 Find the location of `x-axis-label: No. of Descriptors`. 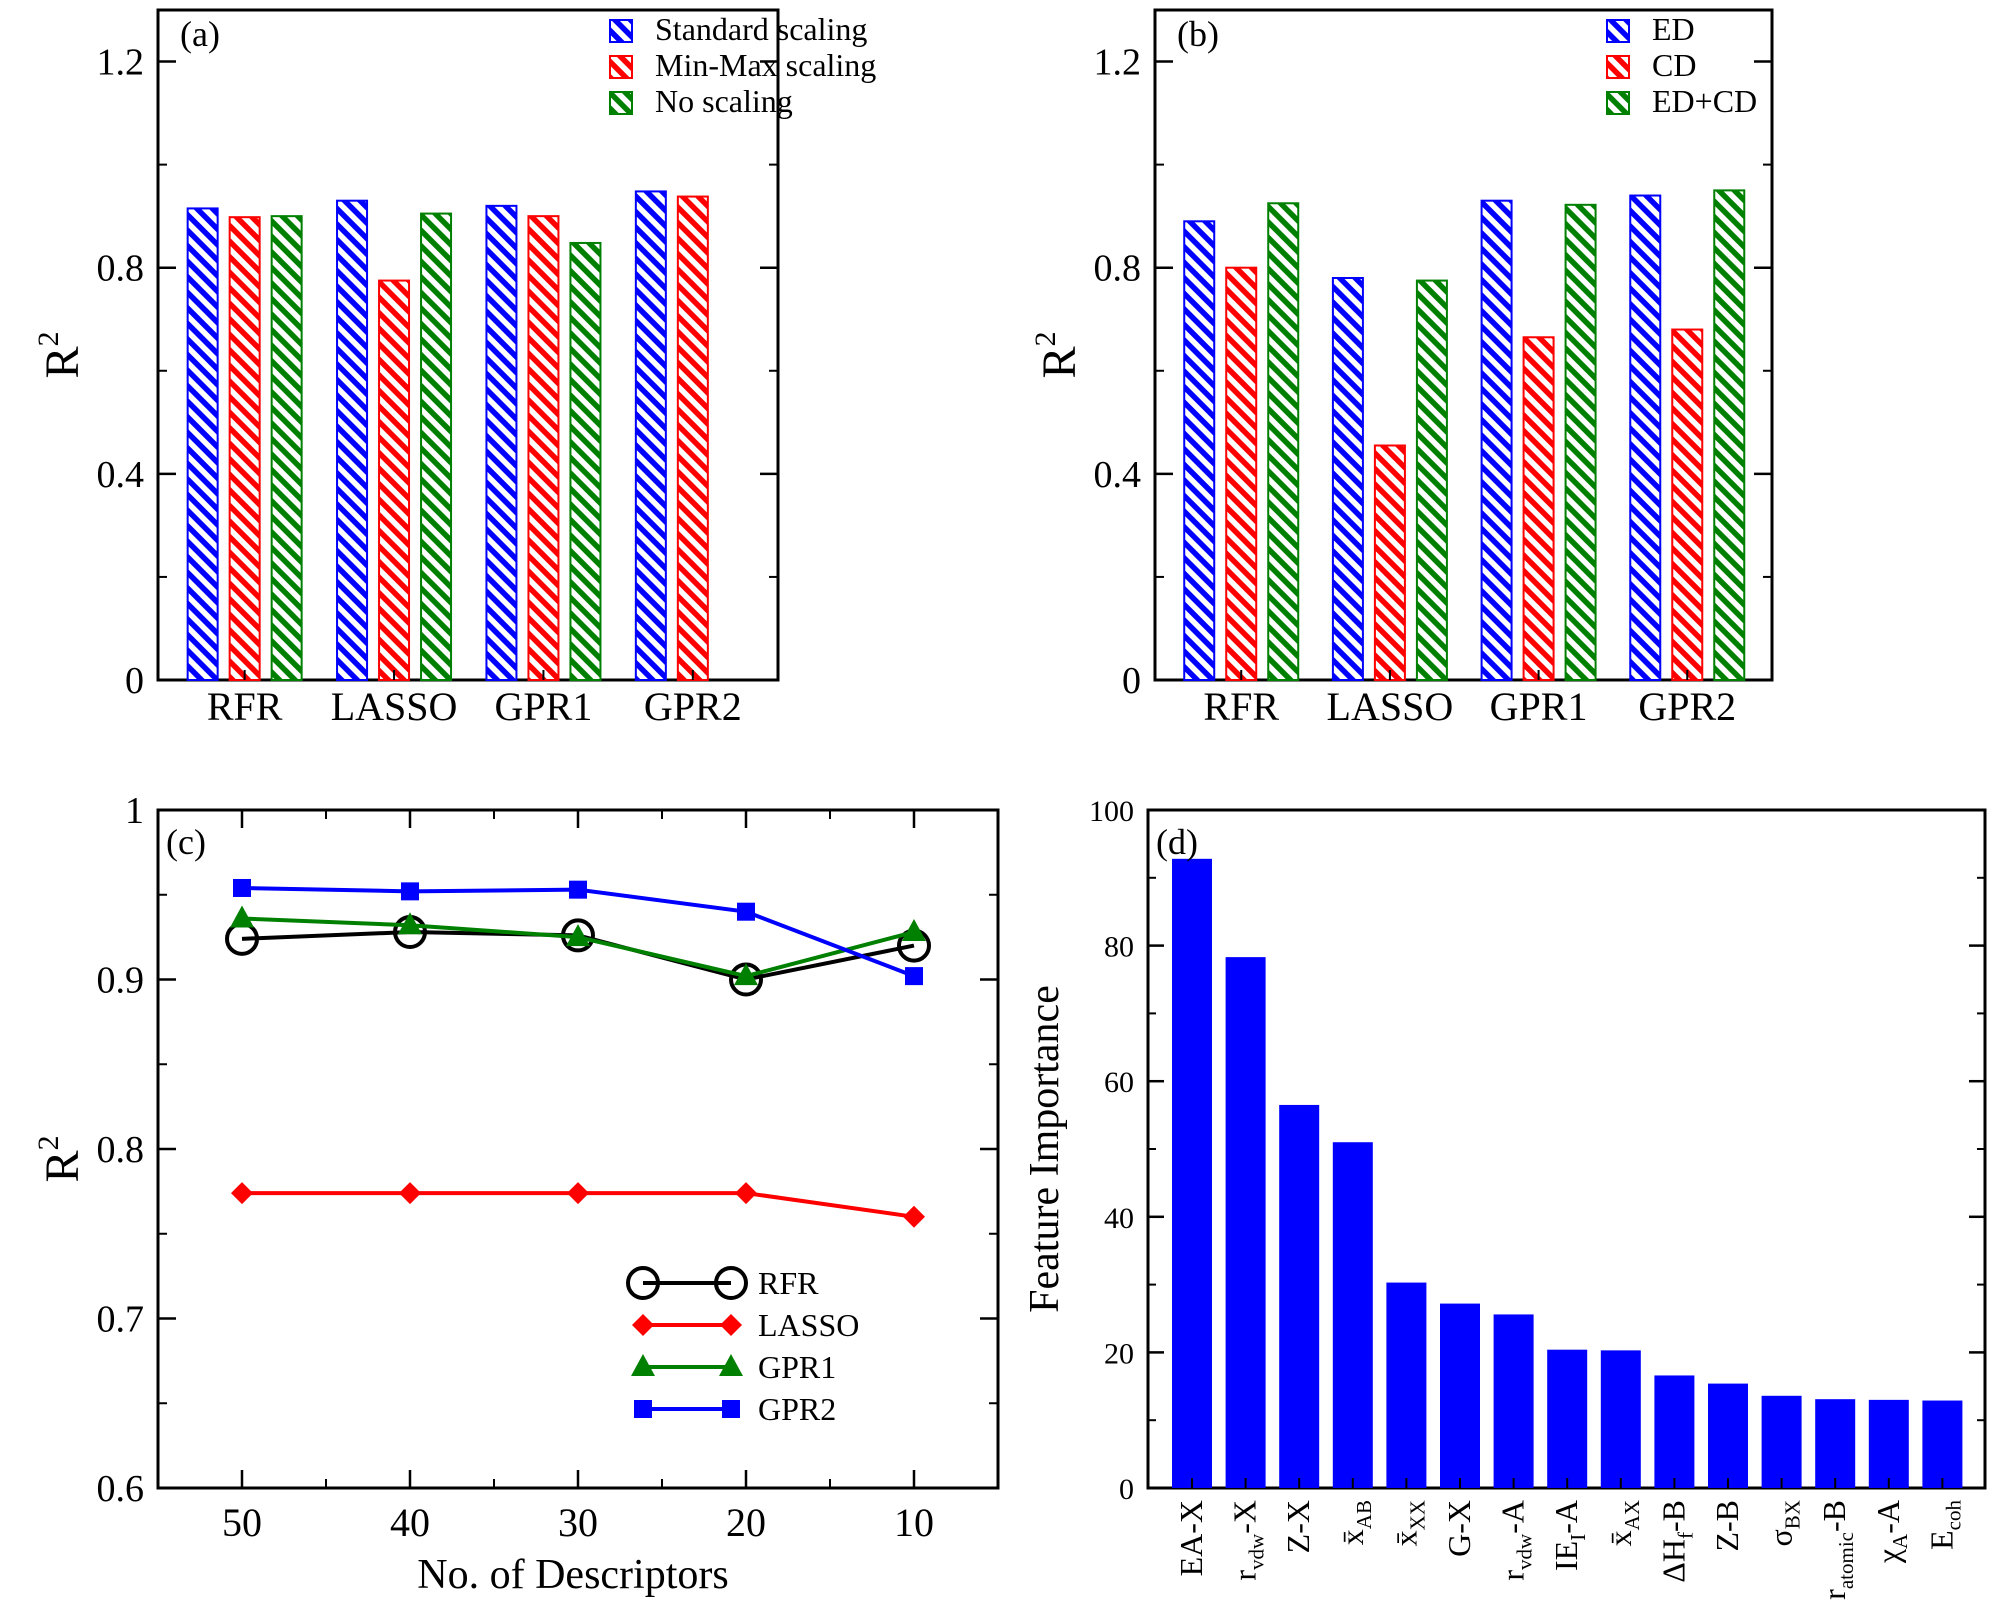

x-axis-label: No. of Descriptors is located at coordinates (572, 1575).